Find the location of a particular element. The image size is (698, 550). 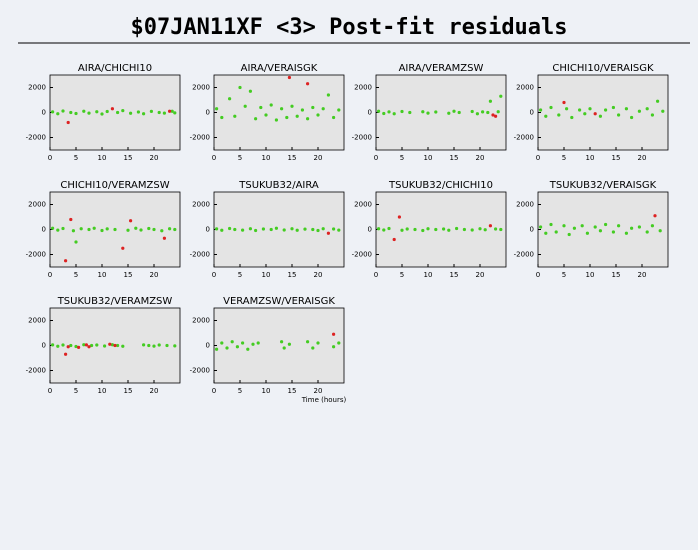

panel-title: TSUKUB32/VERAMZSW is located at coordinates (115, 301).